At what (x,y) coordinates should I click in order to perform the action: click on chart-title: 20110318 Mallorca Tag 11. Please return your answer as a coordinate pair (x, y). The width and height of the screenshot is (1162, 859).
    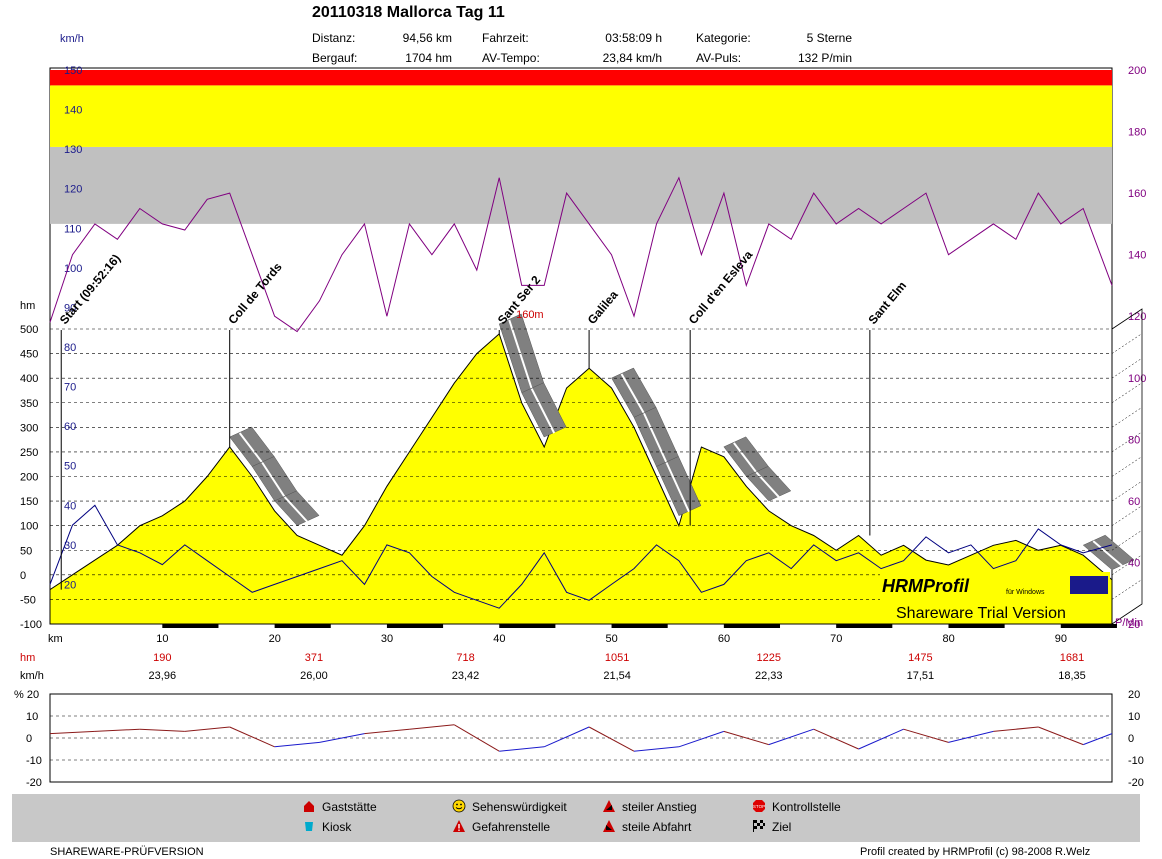
    Looking at the image, I should click on (408, 12).